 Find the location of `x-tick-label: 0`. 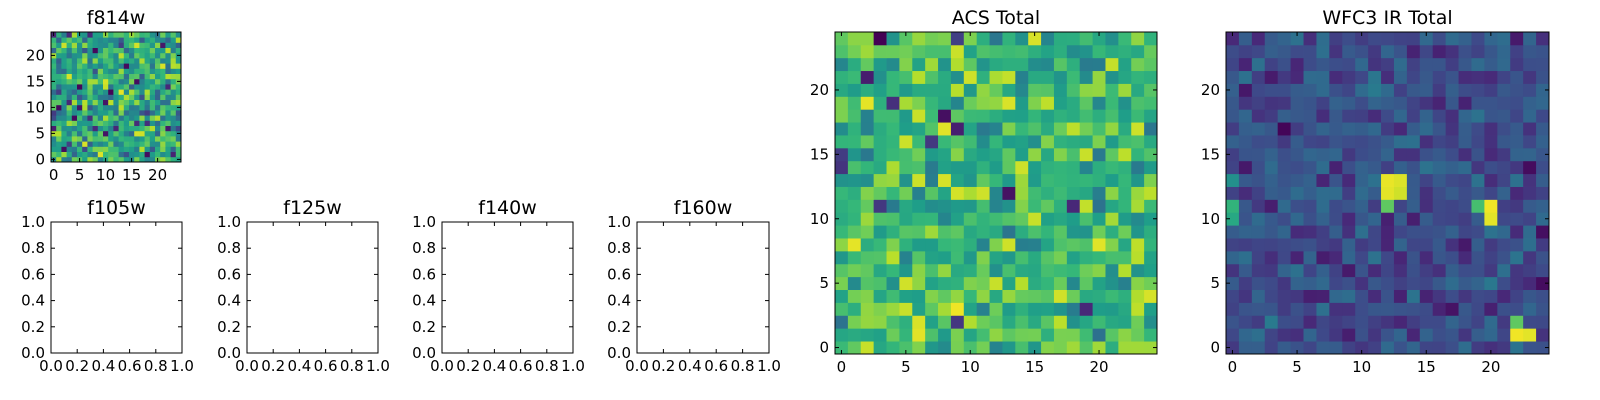

x-tick-label: 0 is located at coordinates (54, 175).